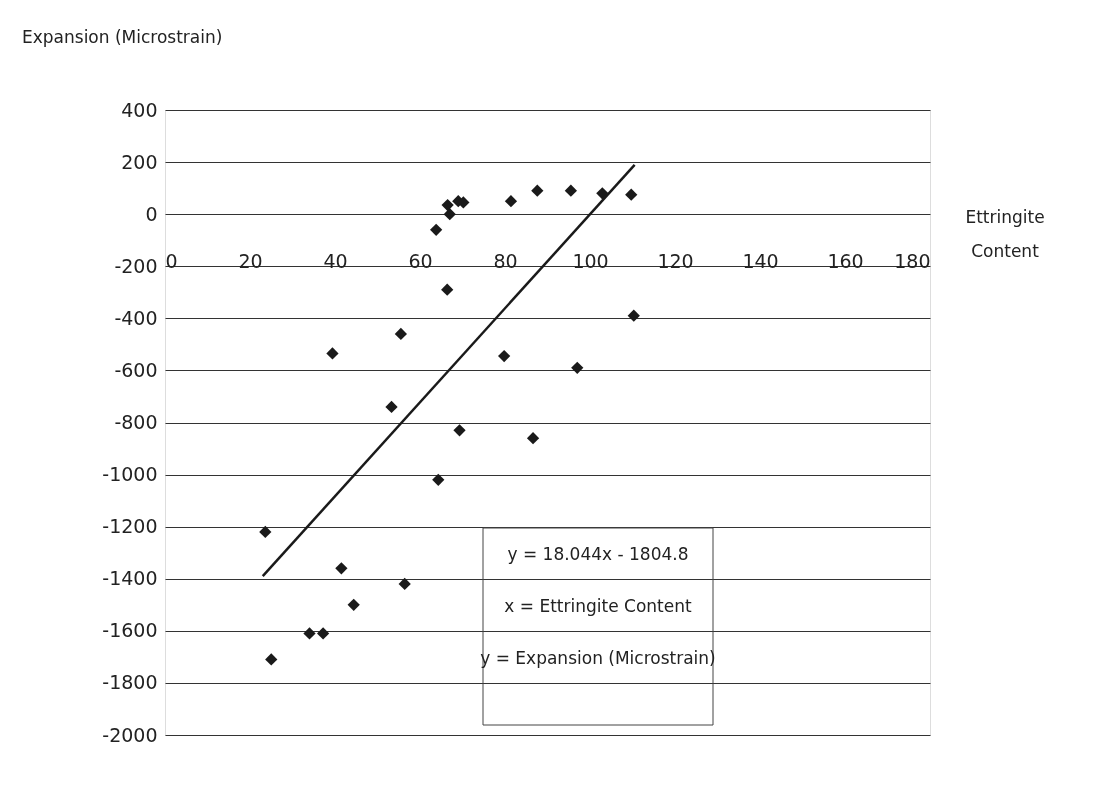 This screenshot has width=1099, height=796. I want to click on y-tick-label: -1200, so click(130, 526).